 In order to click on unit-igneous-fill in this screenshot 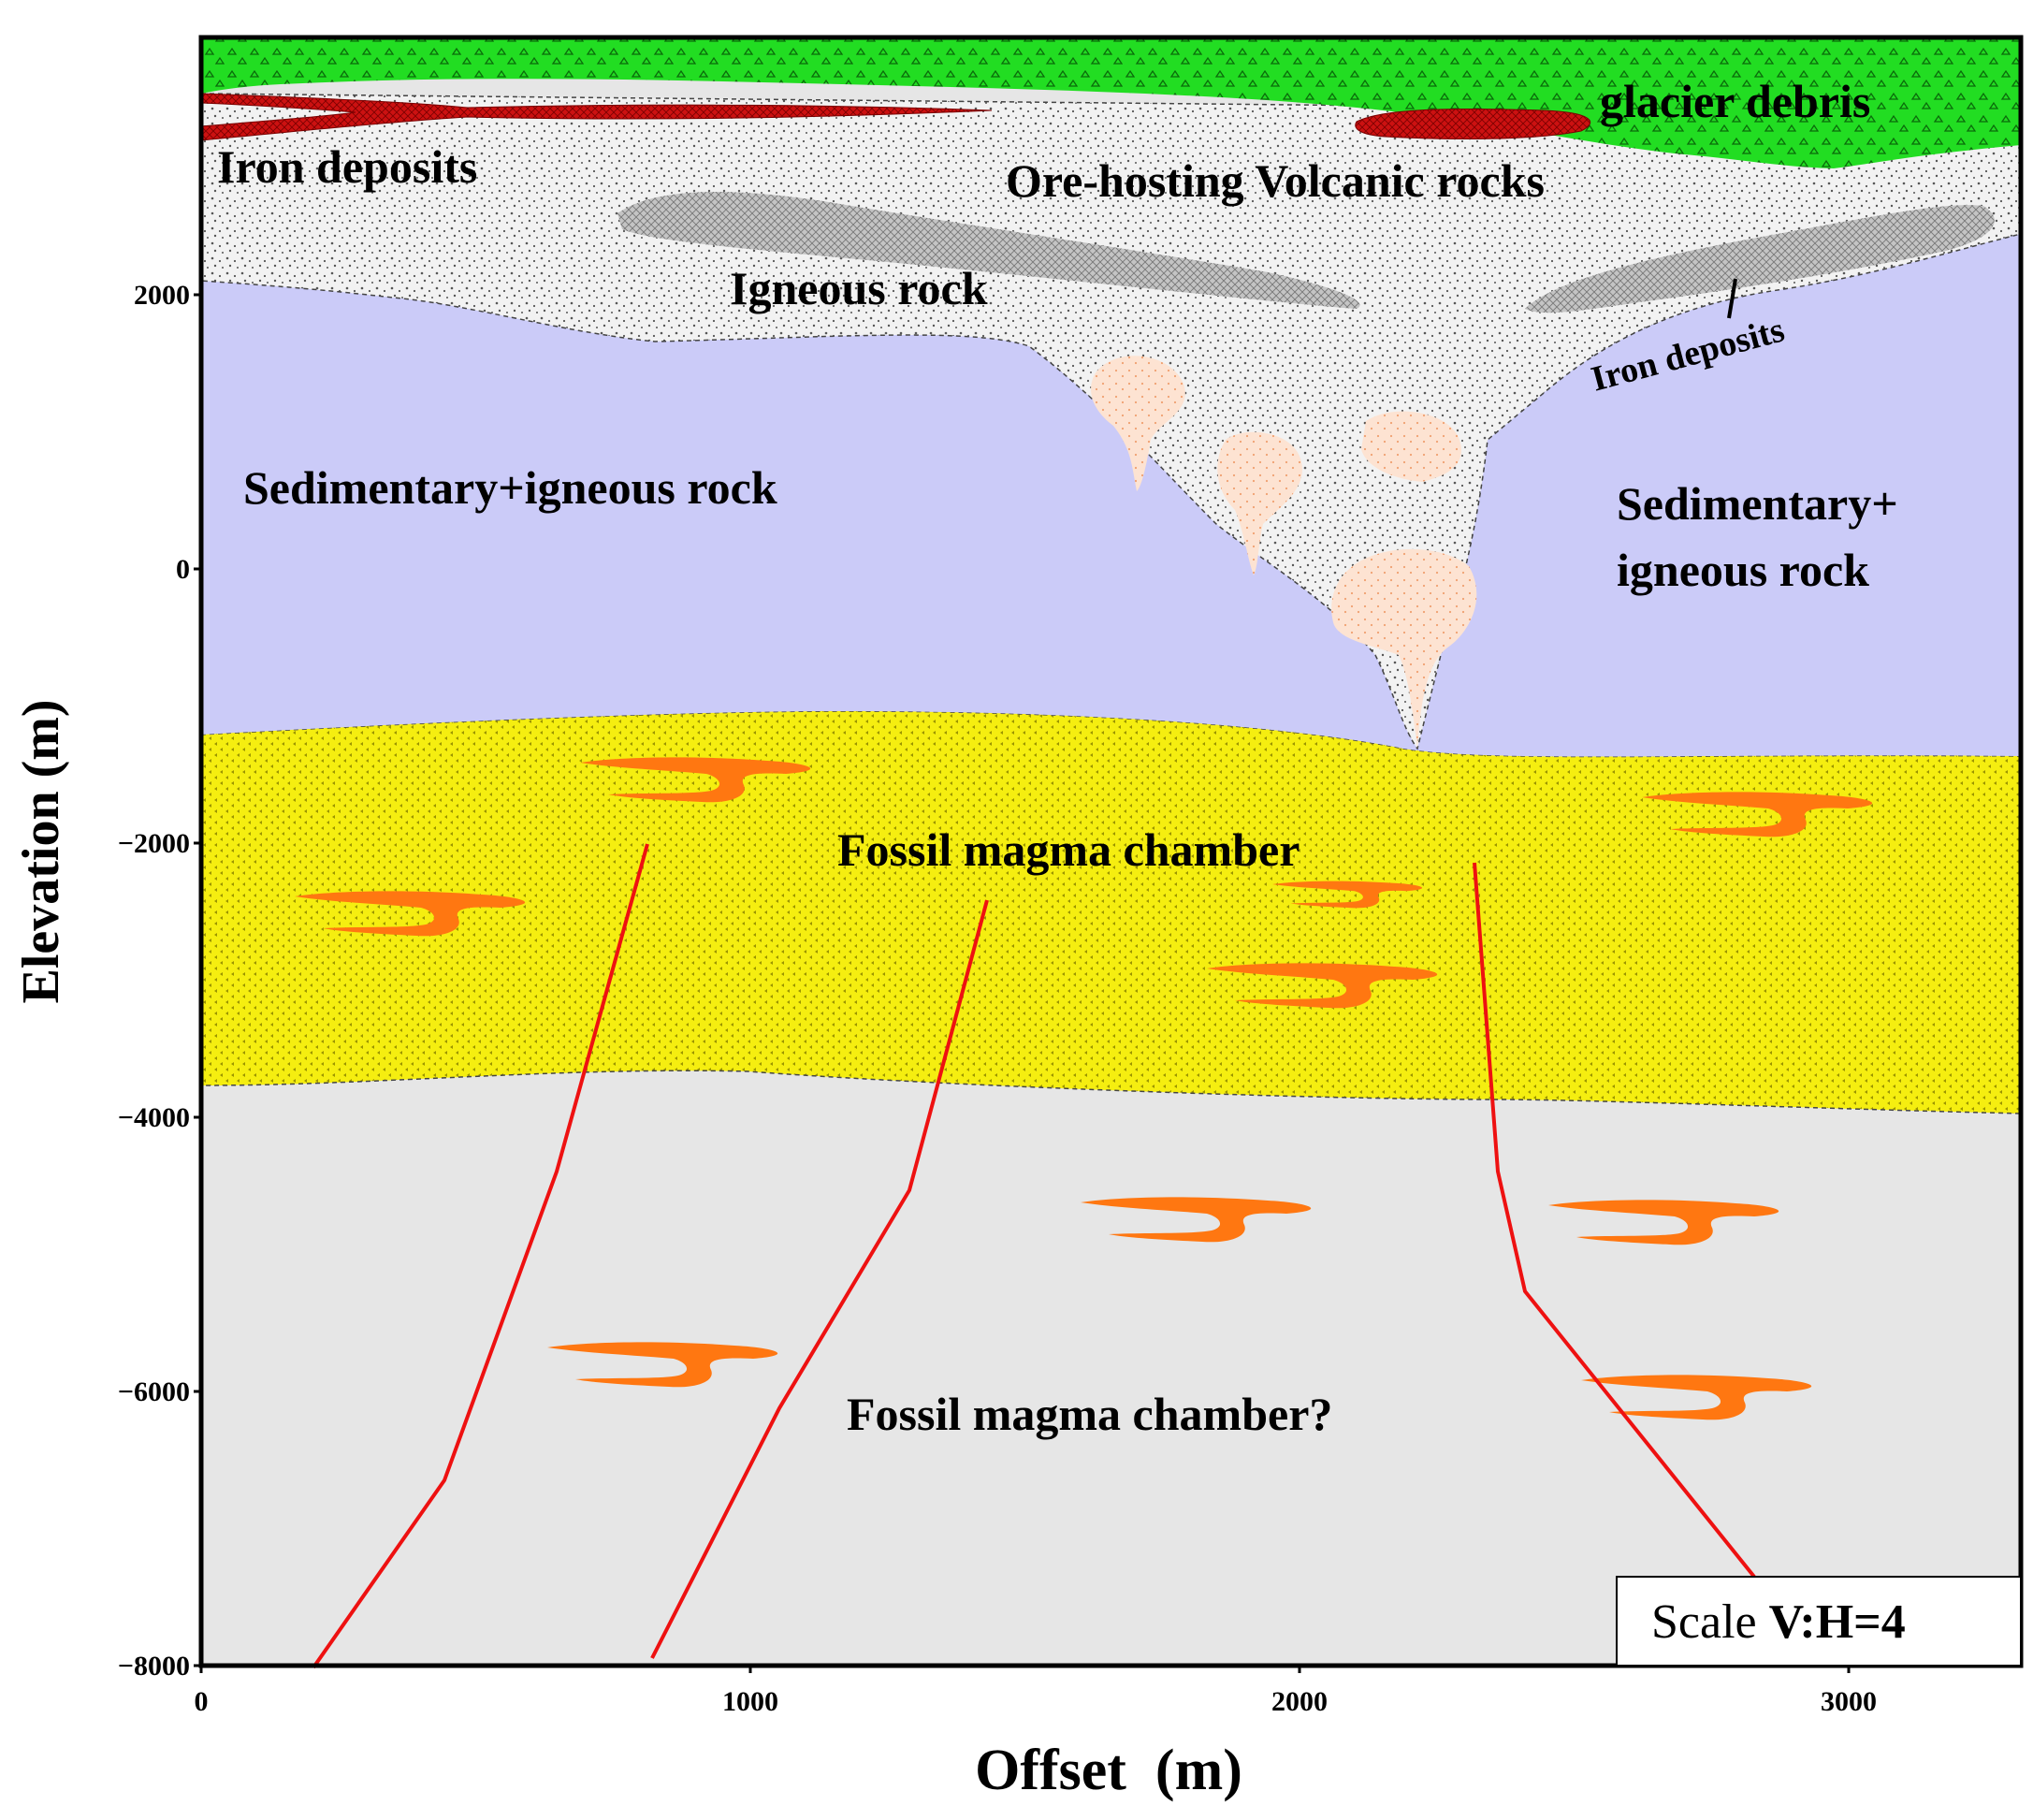, I will do `click(988, 250)`.